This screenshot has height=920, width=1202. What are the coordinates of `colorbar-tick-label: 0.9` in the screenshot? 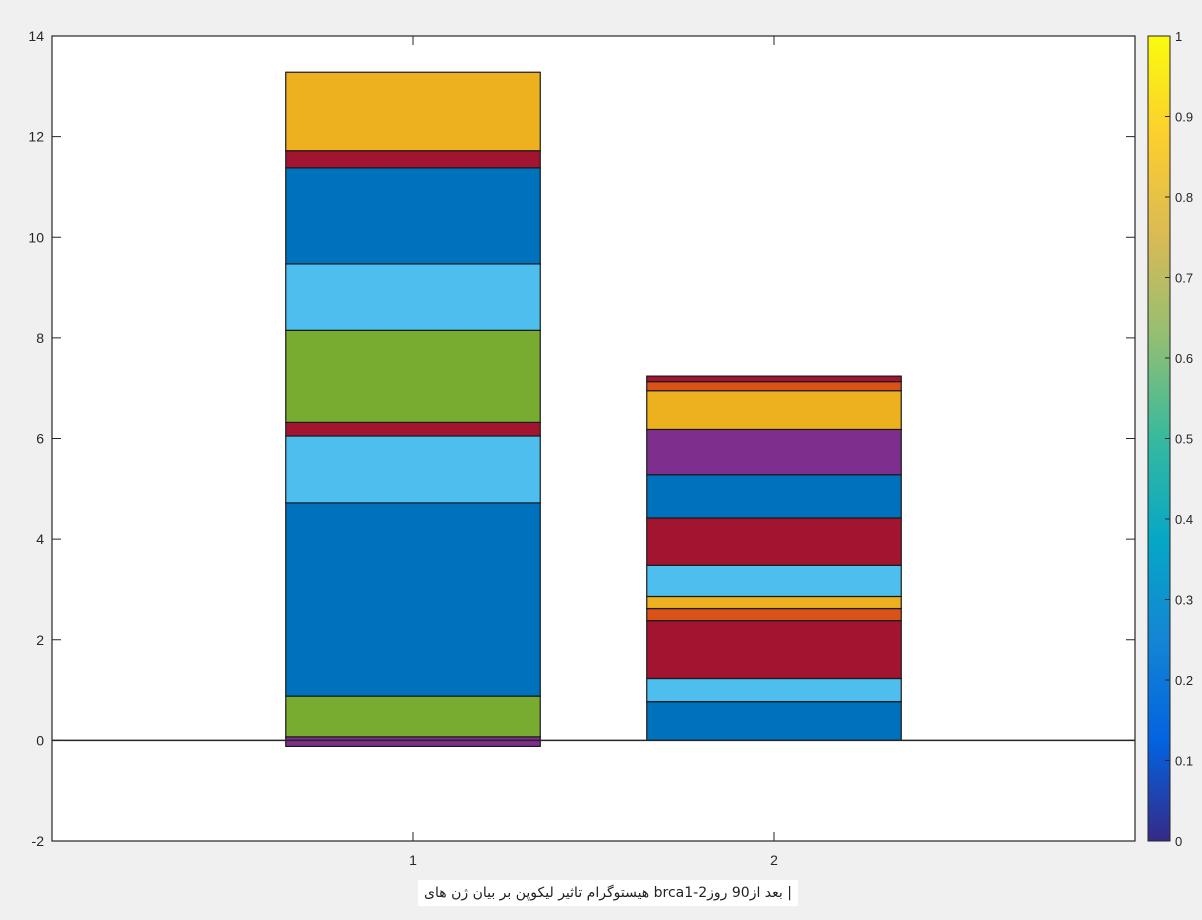 It's located at (1184, 117).